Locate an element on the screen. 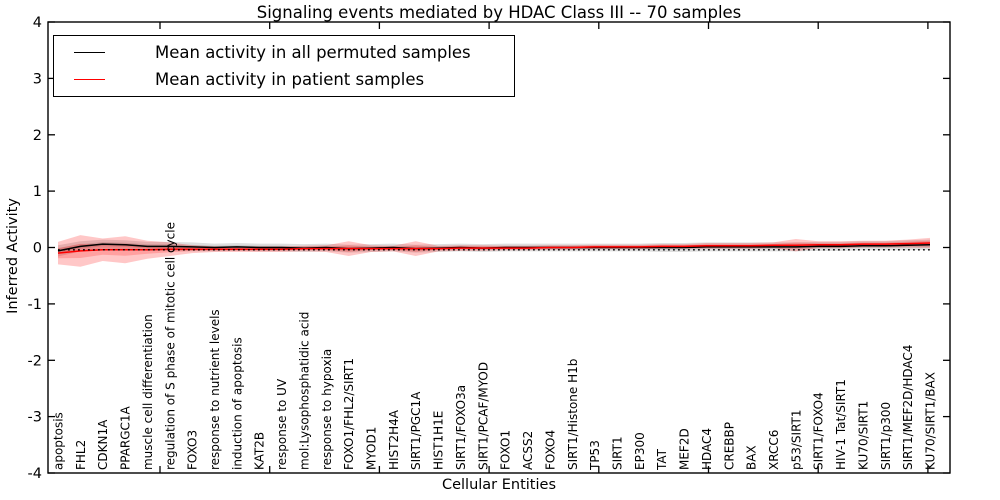 The width and height of the screenshot is (1000, 500). x-category-label: FOXO1 is located at coordinates (506, 450).